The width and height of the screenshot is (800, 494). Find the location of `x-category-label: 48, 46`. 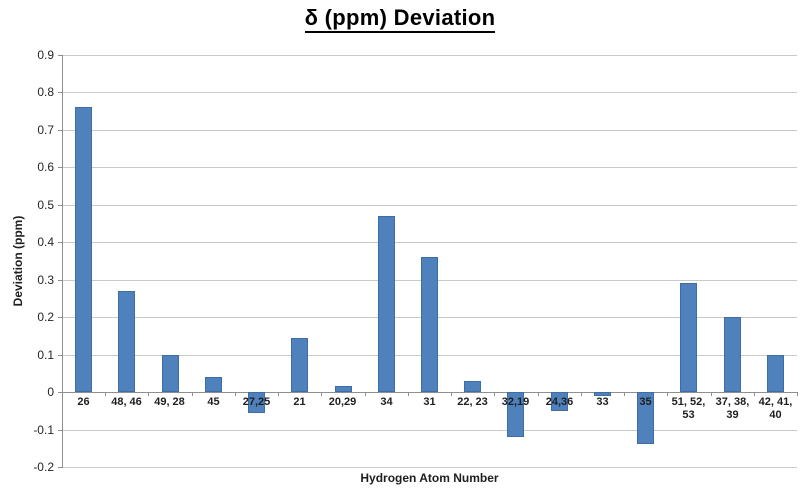

x-category-label: 48, 46 is located at coordinates (126, 402).